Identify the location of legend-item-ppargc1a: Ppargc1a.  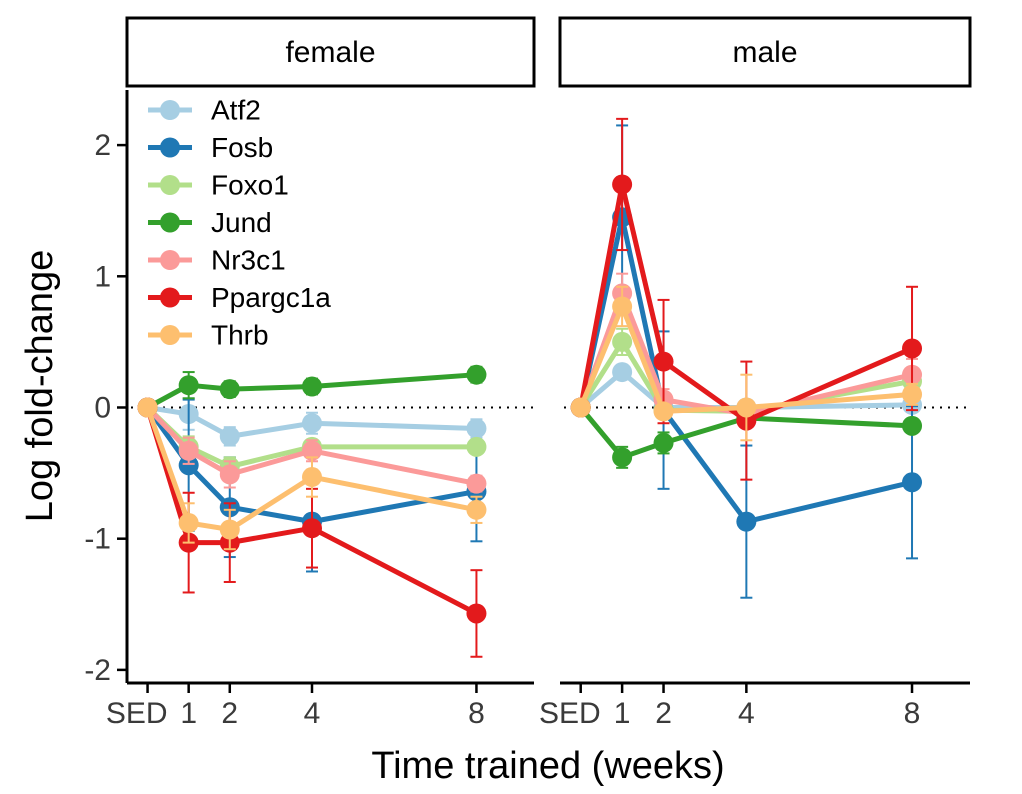
(239, 297).